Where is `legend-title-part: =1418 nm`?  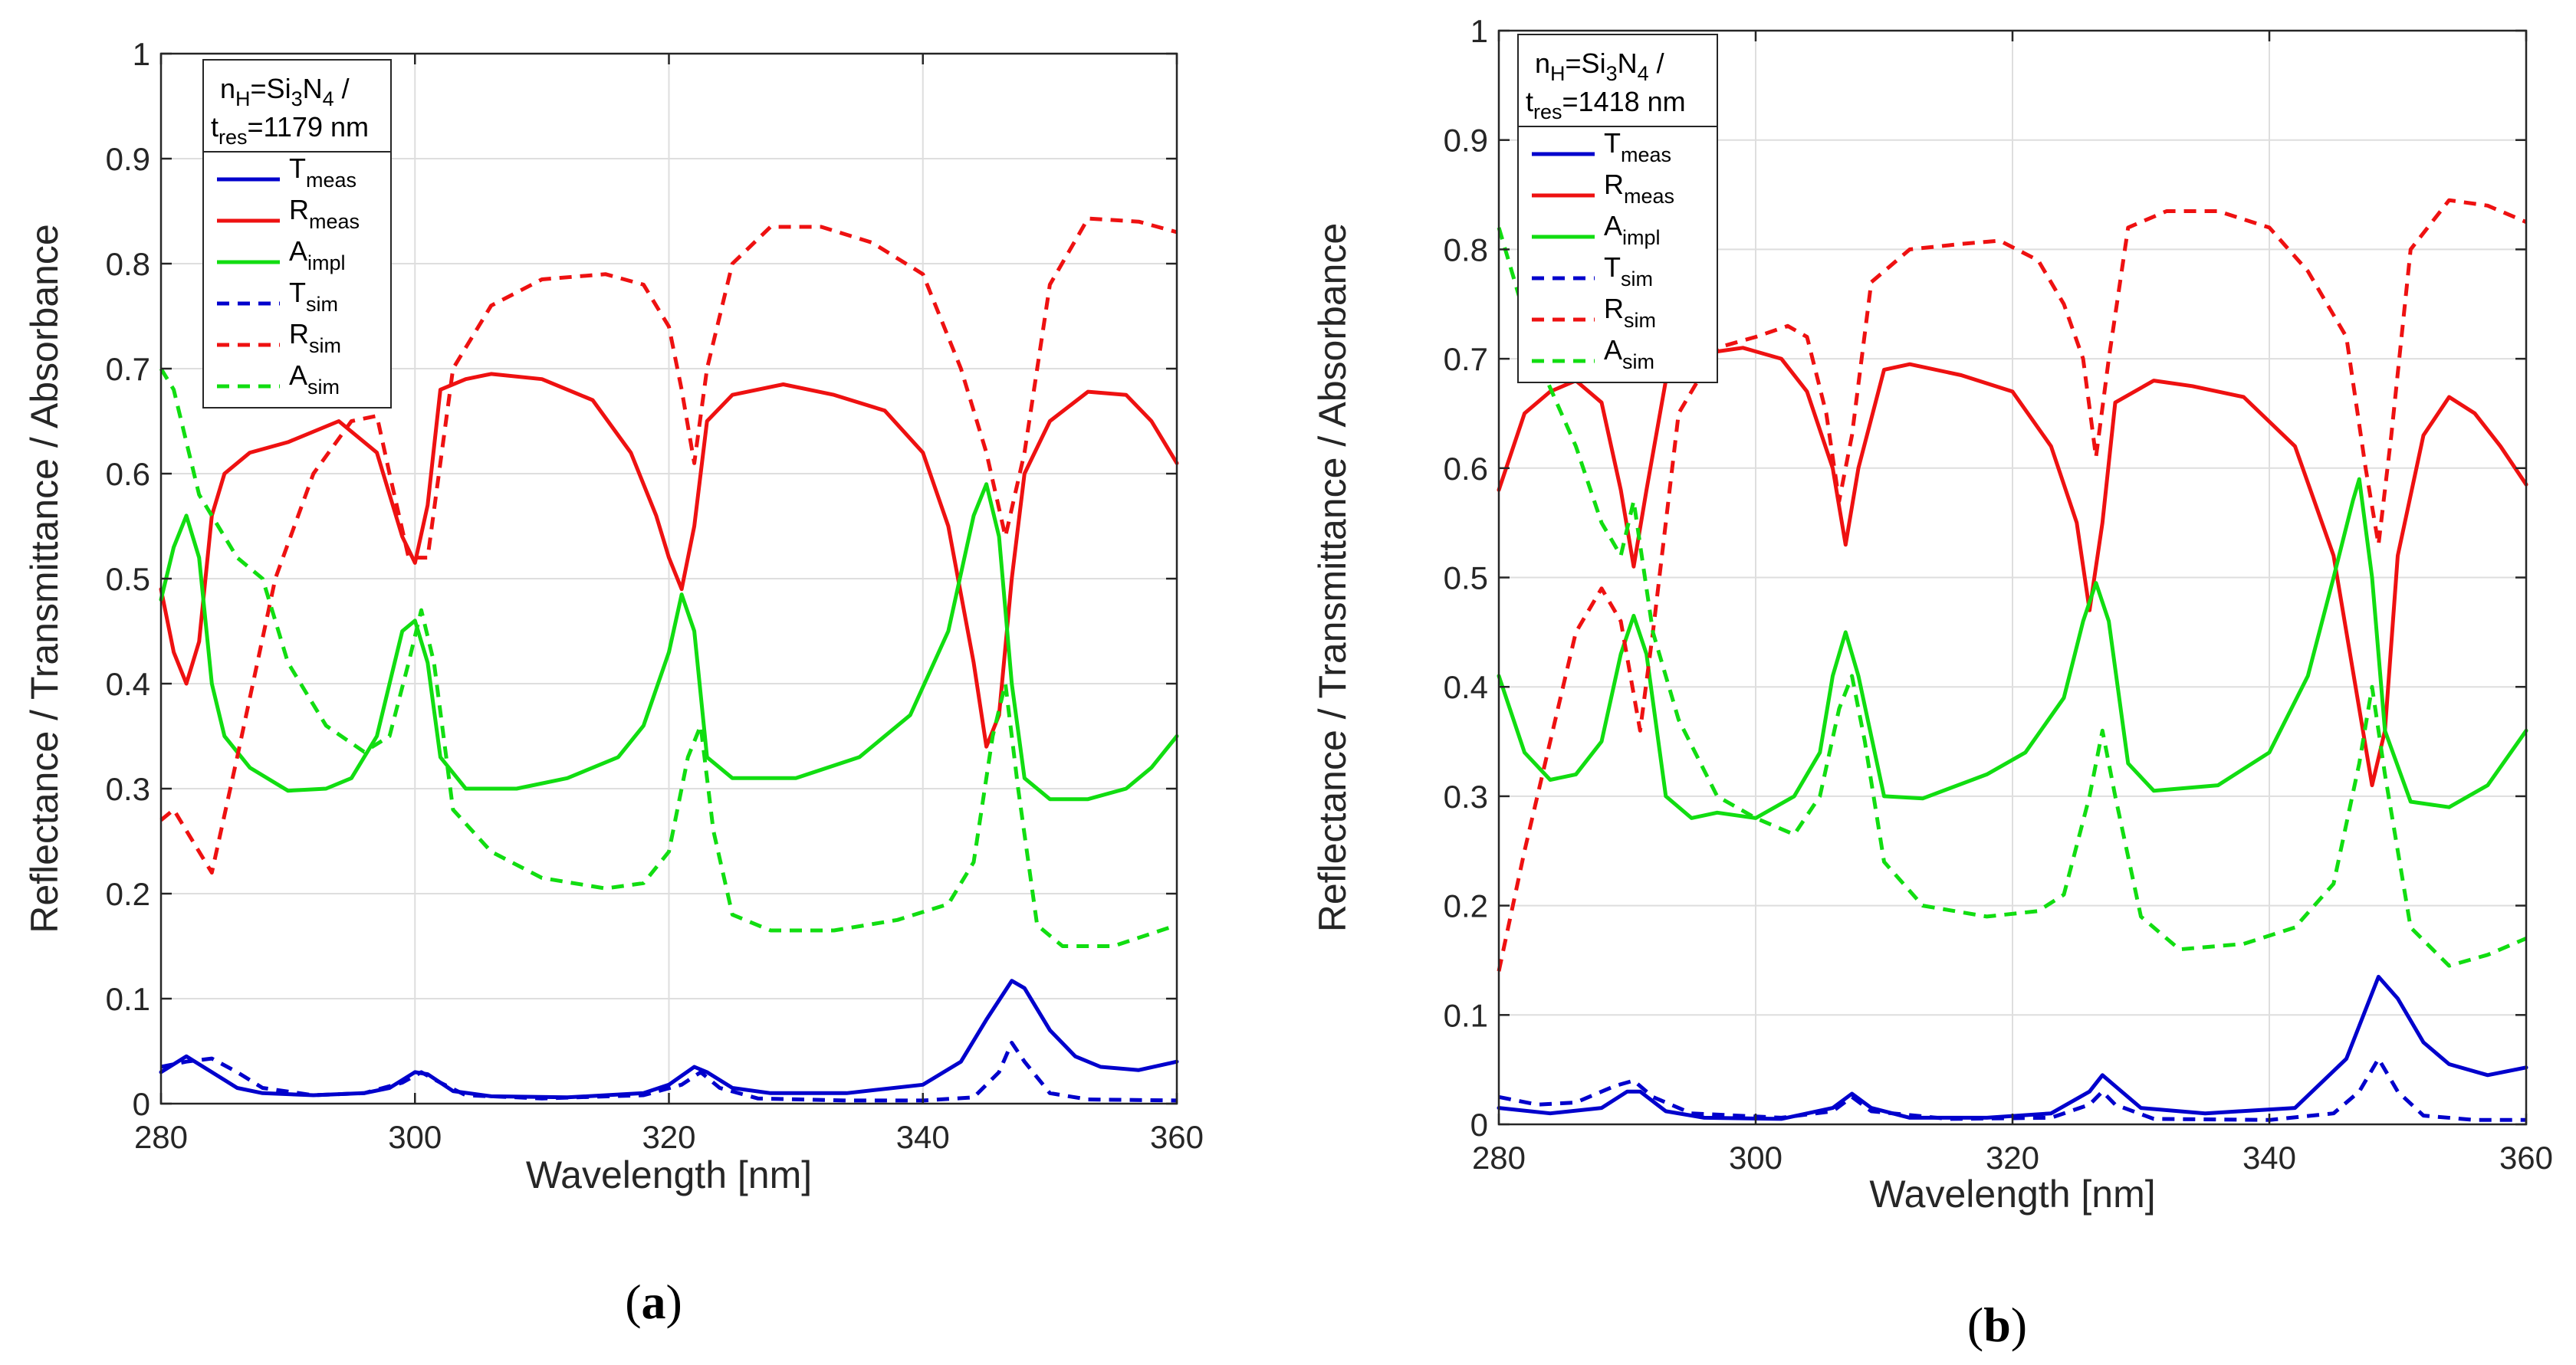 legend-title-part: =1418 nm is located at coordinates (1624, 101).